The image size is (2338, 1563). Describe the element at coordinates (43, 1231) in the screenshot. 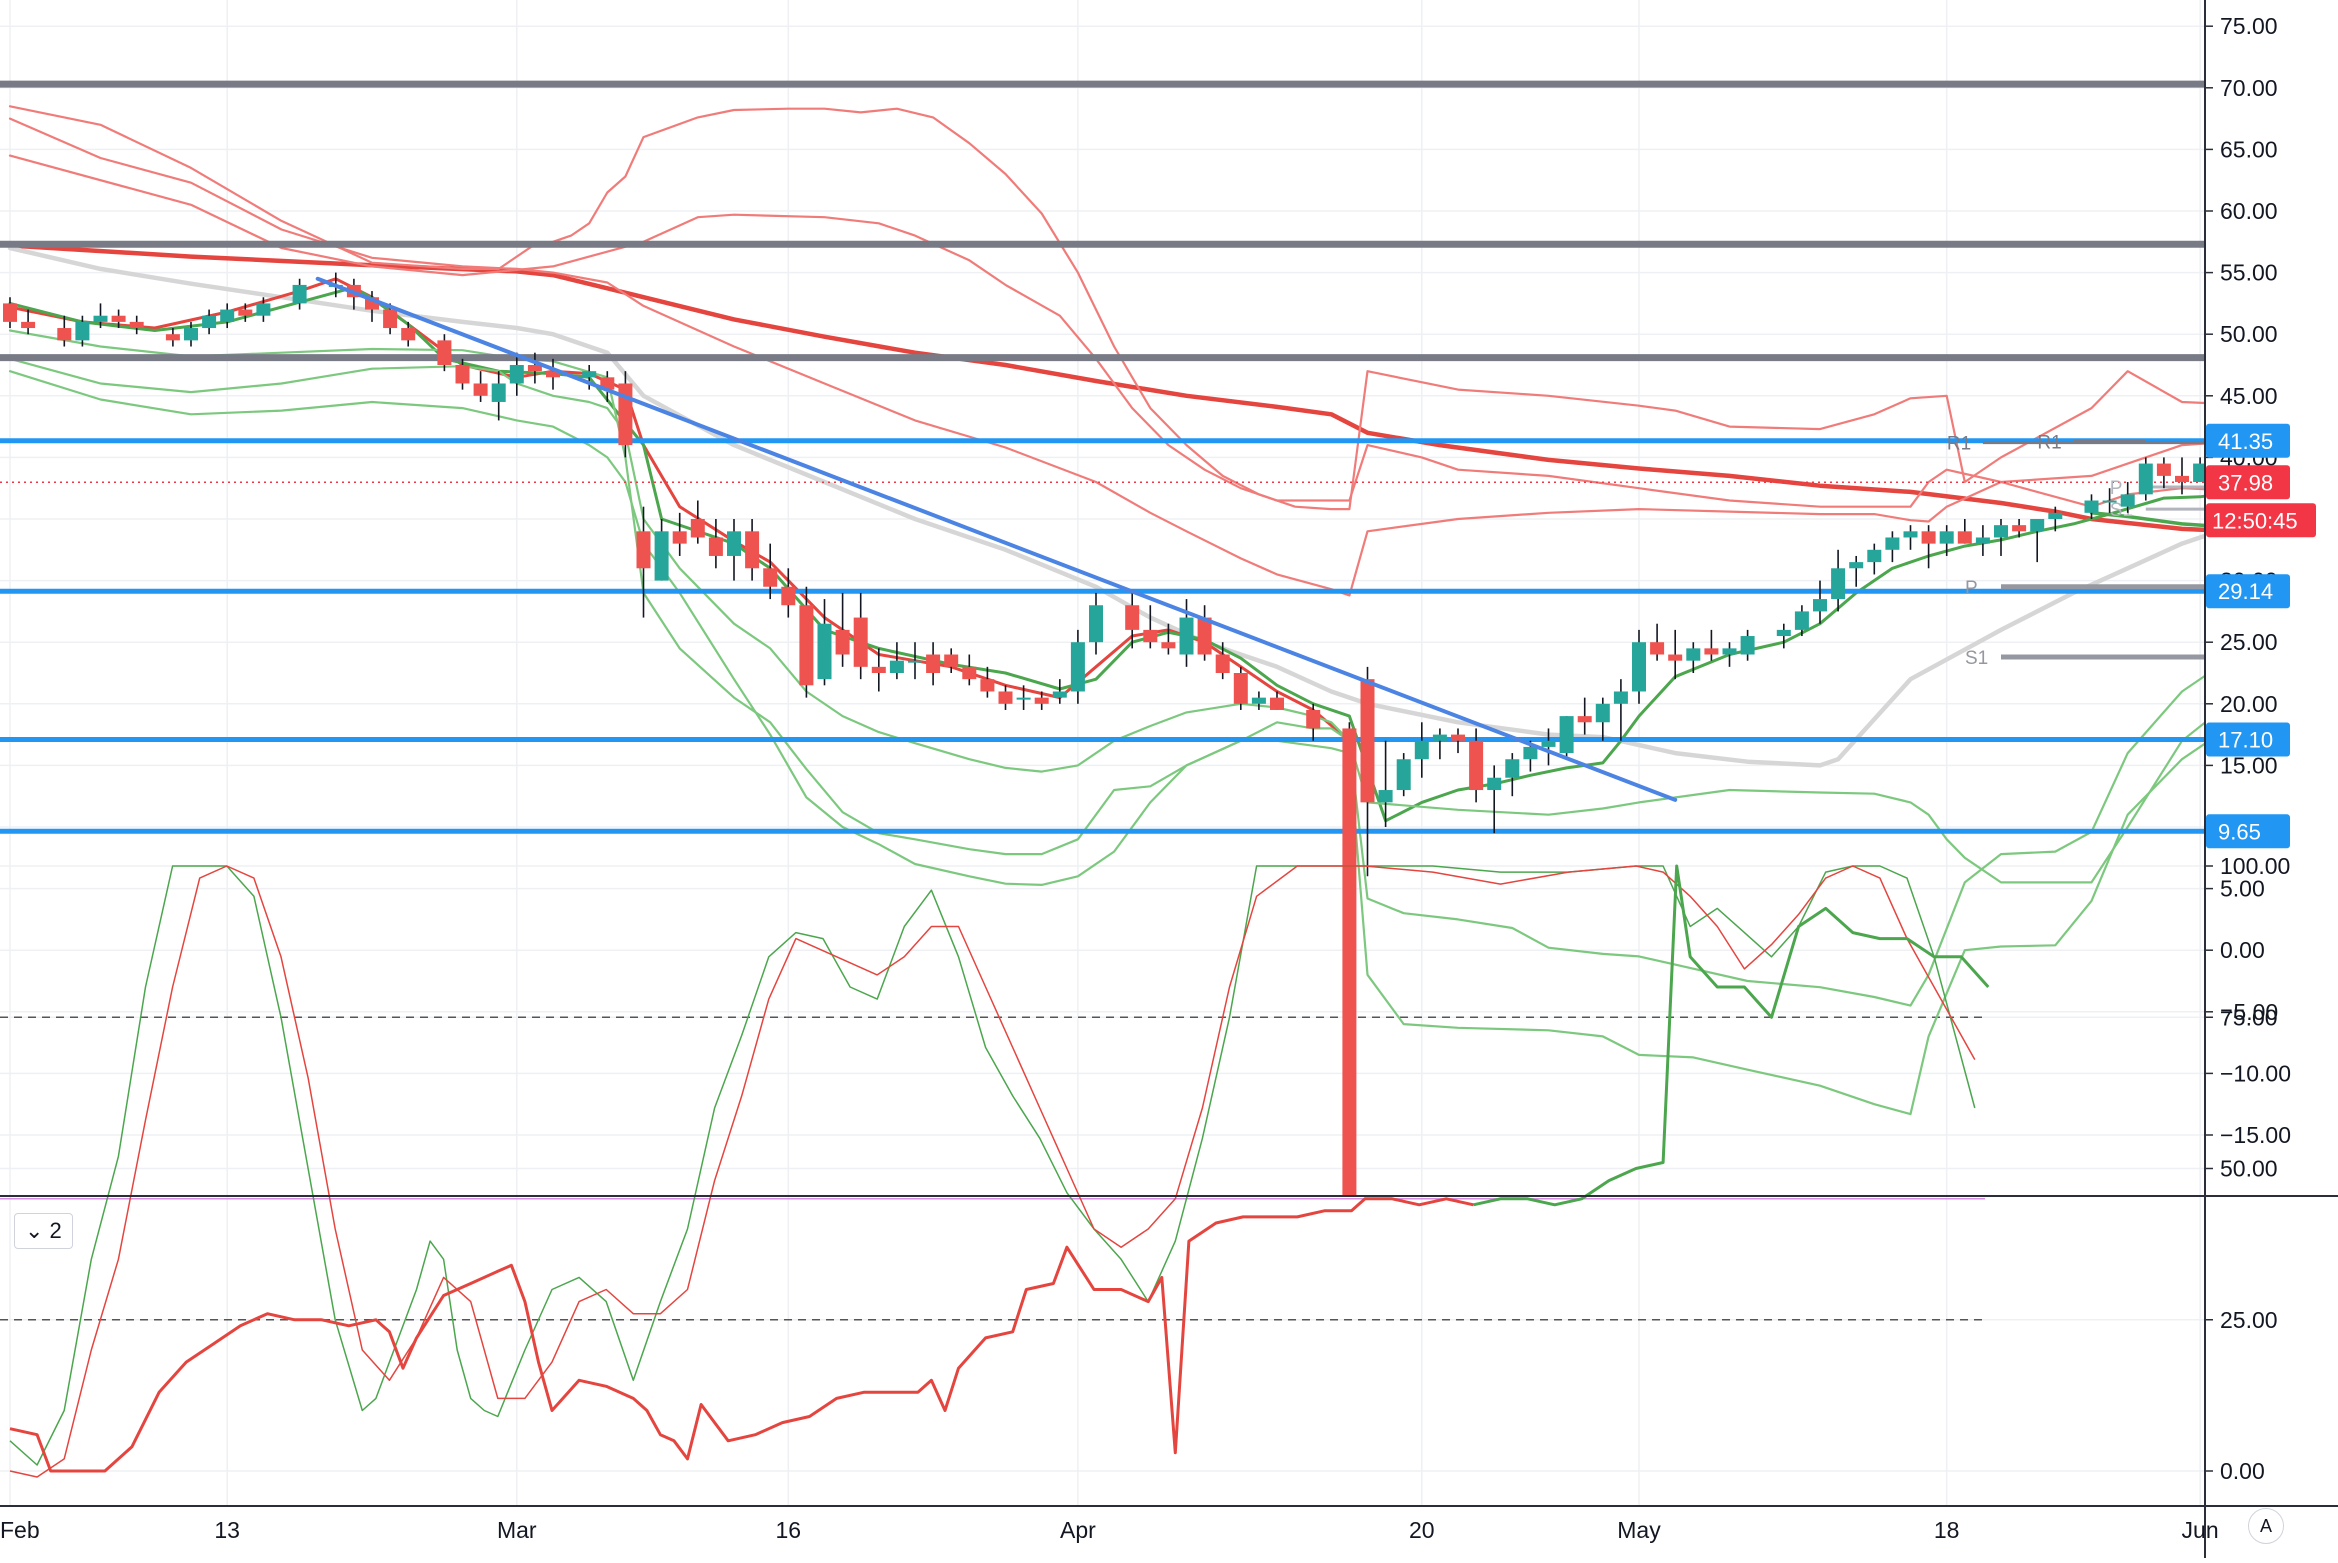

I see `collapse-pane-button: ⌄ 2` at that location.